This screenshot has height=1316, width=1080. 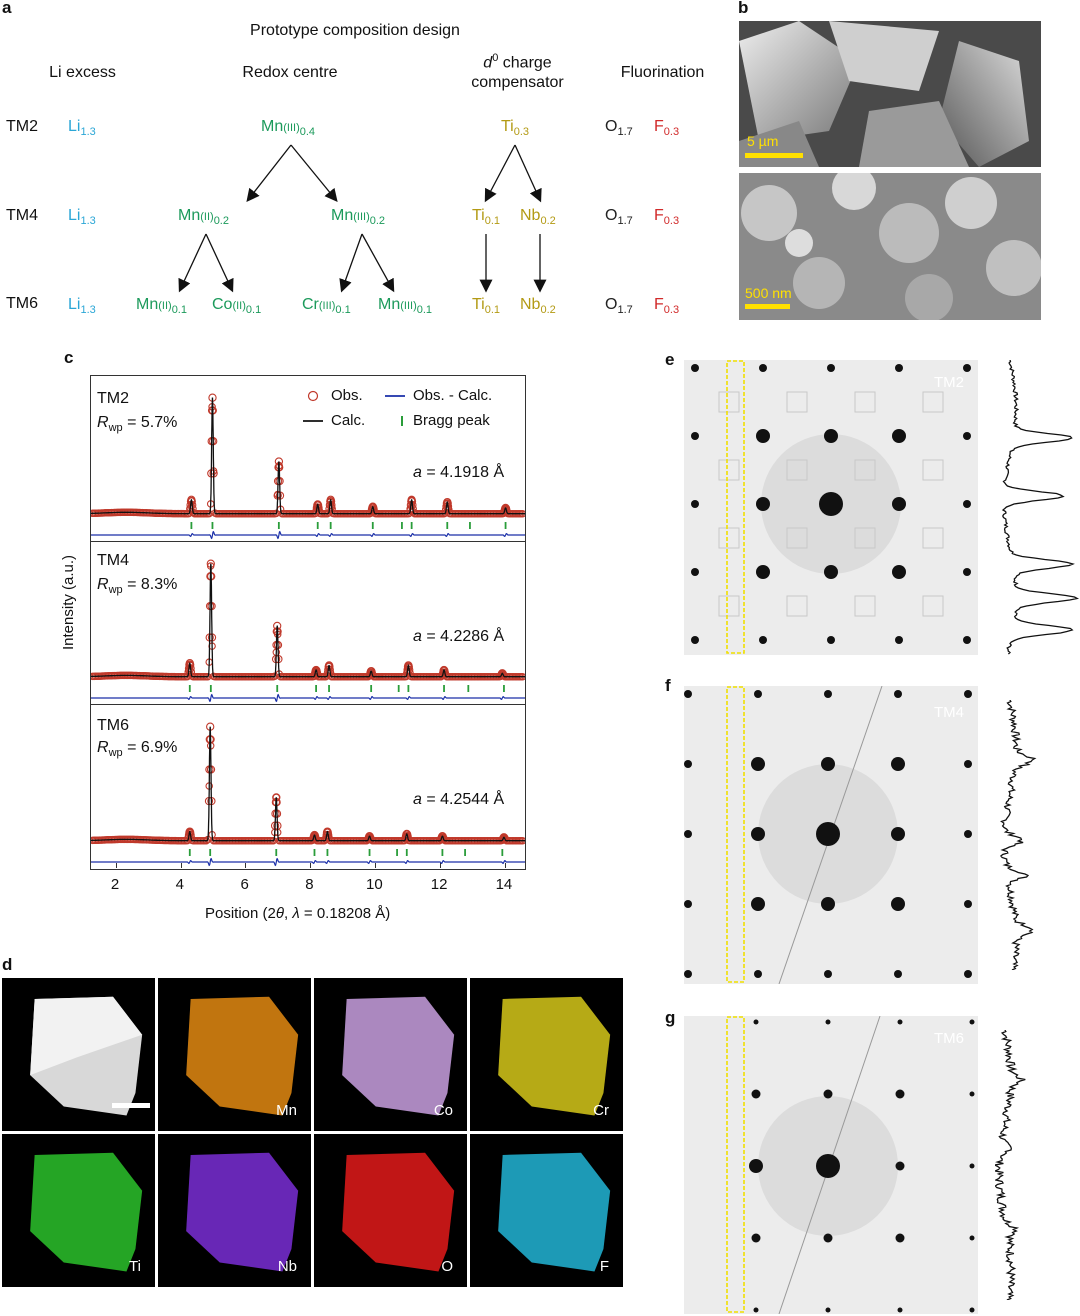 What do you see at coordinates (525, 63) in the screenshot?
I see `d0-rest: charge` at bounding box center [525, 63].